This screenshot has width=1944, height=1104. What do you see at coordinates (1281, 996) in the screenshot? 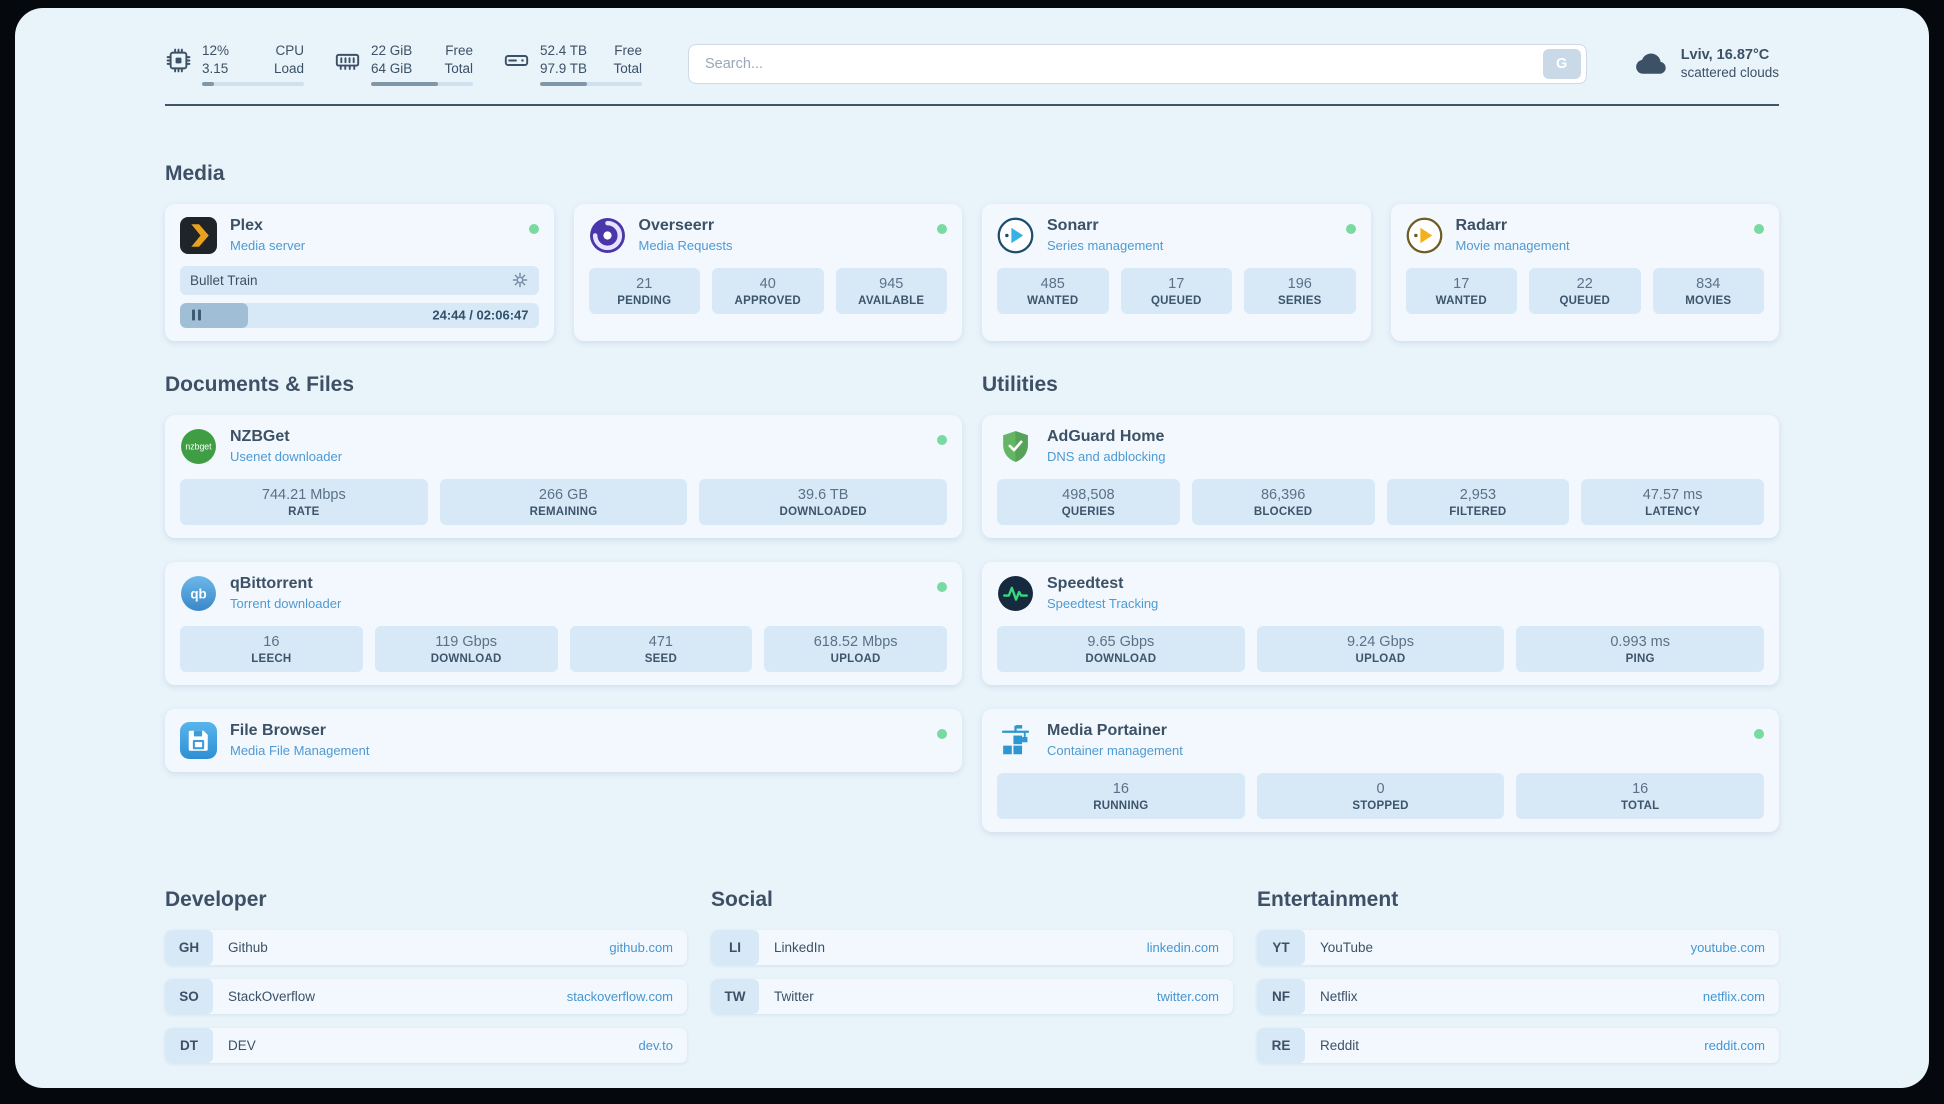
I see `bookmark-abbr: NF` at bounding box center [1281, 996].